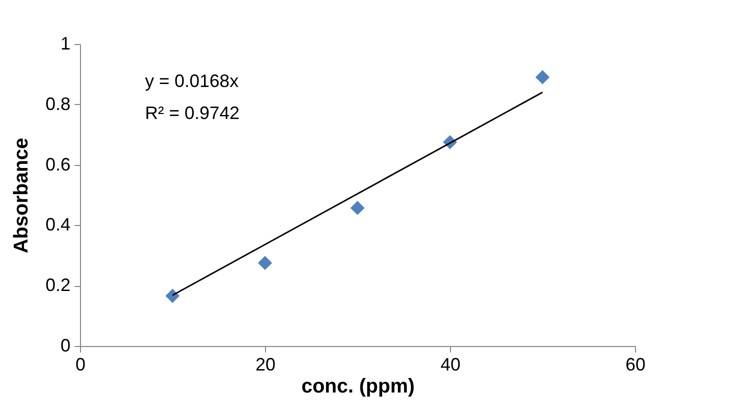 Image resolution: width=733 pixels, height=415 pixels. What do you see at coordinates (21, 196) in the screenshot?
I see `y-axis-title: Absorbance` at bounding box center [21, 196].